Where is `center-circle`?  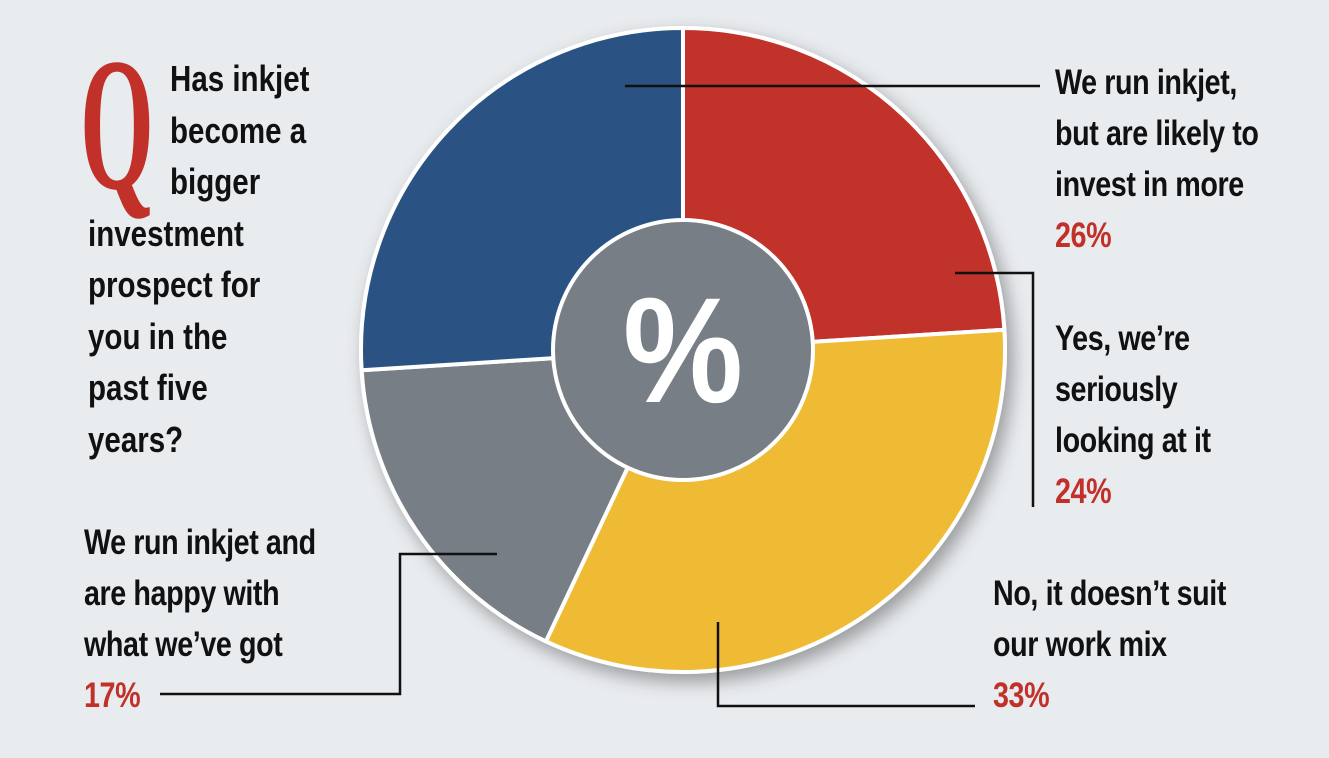
center-circle is located at coordinates (683, 350).